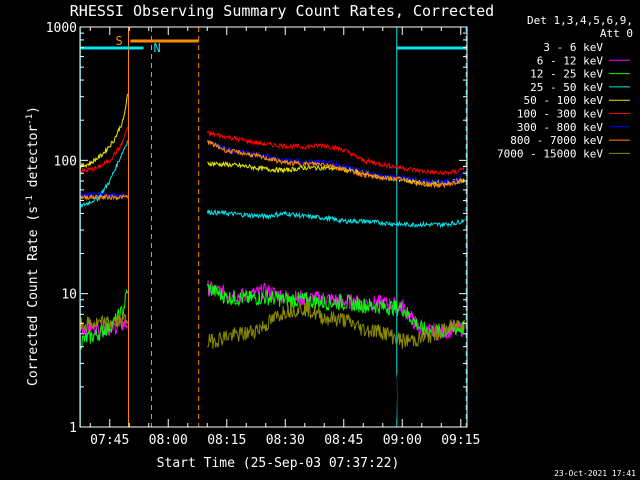  What do you see at coordinates (278, 463) in the screenshot?
I see `x-axis-label: Start Time (25-Sep-03 07:37:22)` at bounding box center [278, 463].